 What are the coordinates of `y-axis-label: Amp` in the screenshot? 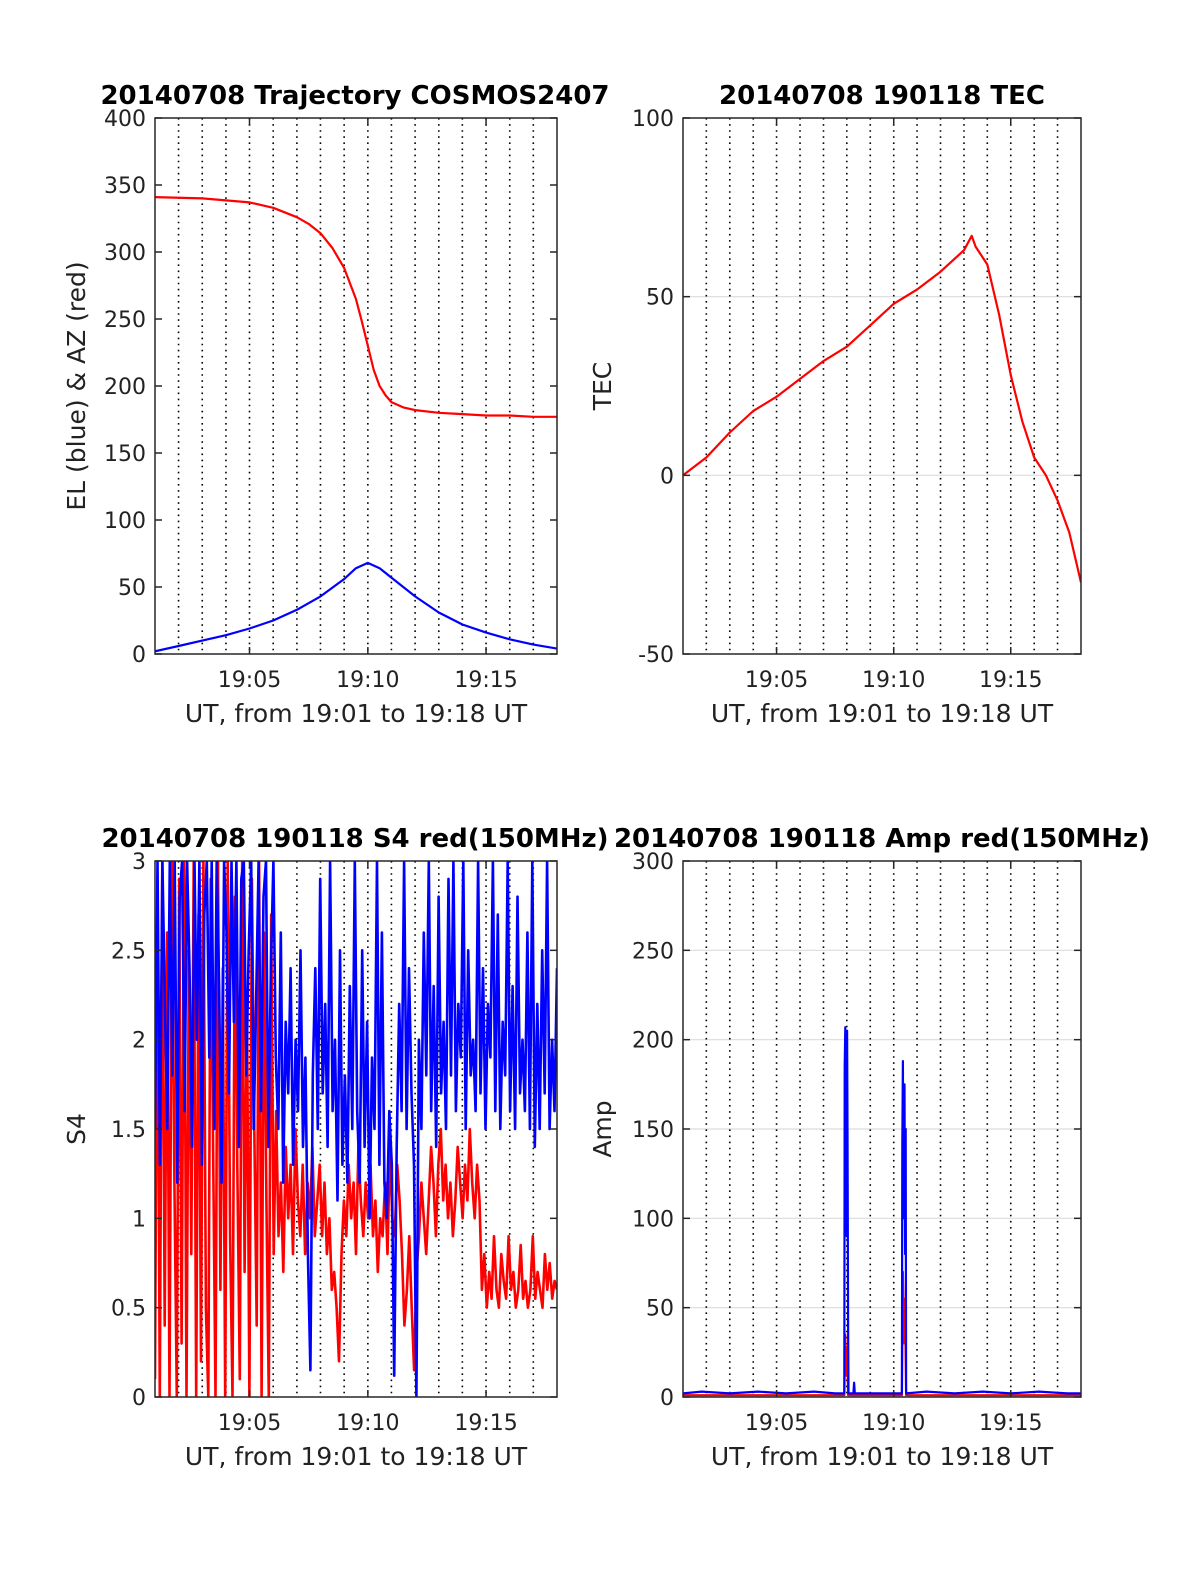 It's located at (602, 1128).